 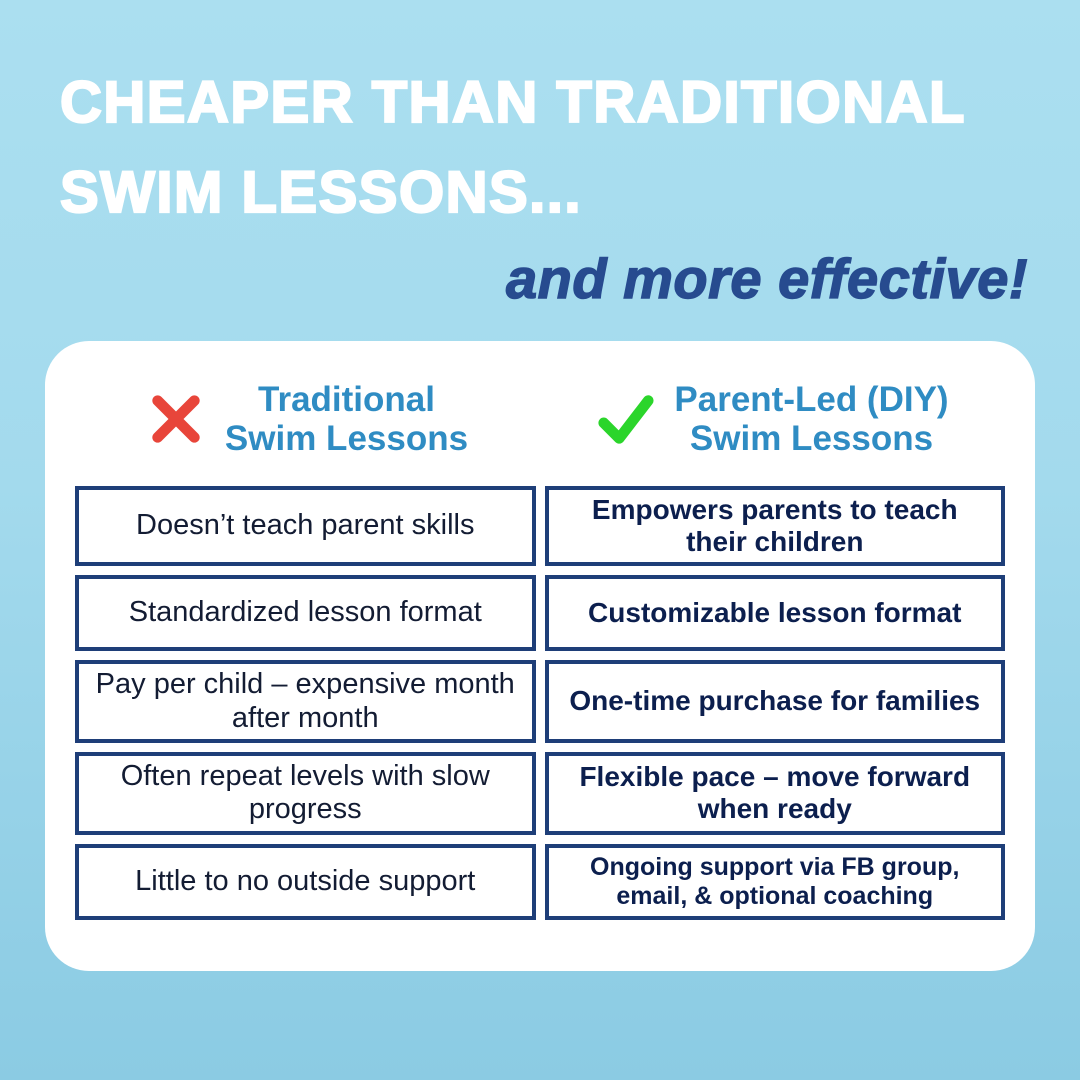 What do you see at coordinates (811, 400) in the screenshot?
I see `parent-led-title-line1: Parent-Led (DIY)` at bounding box center [811, 400].